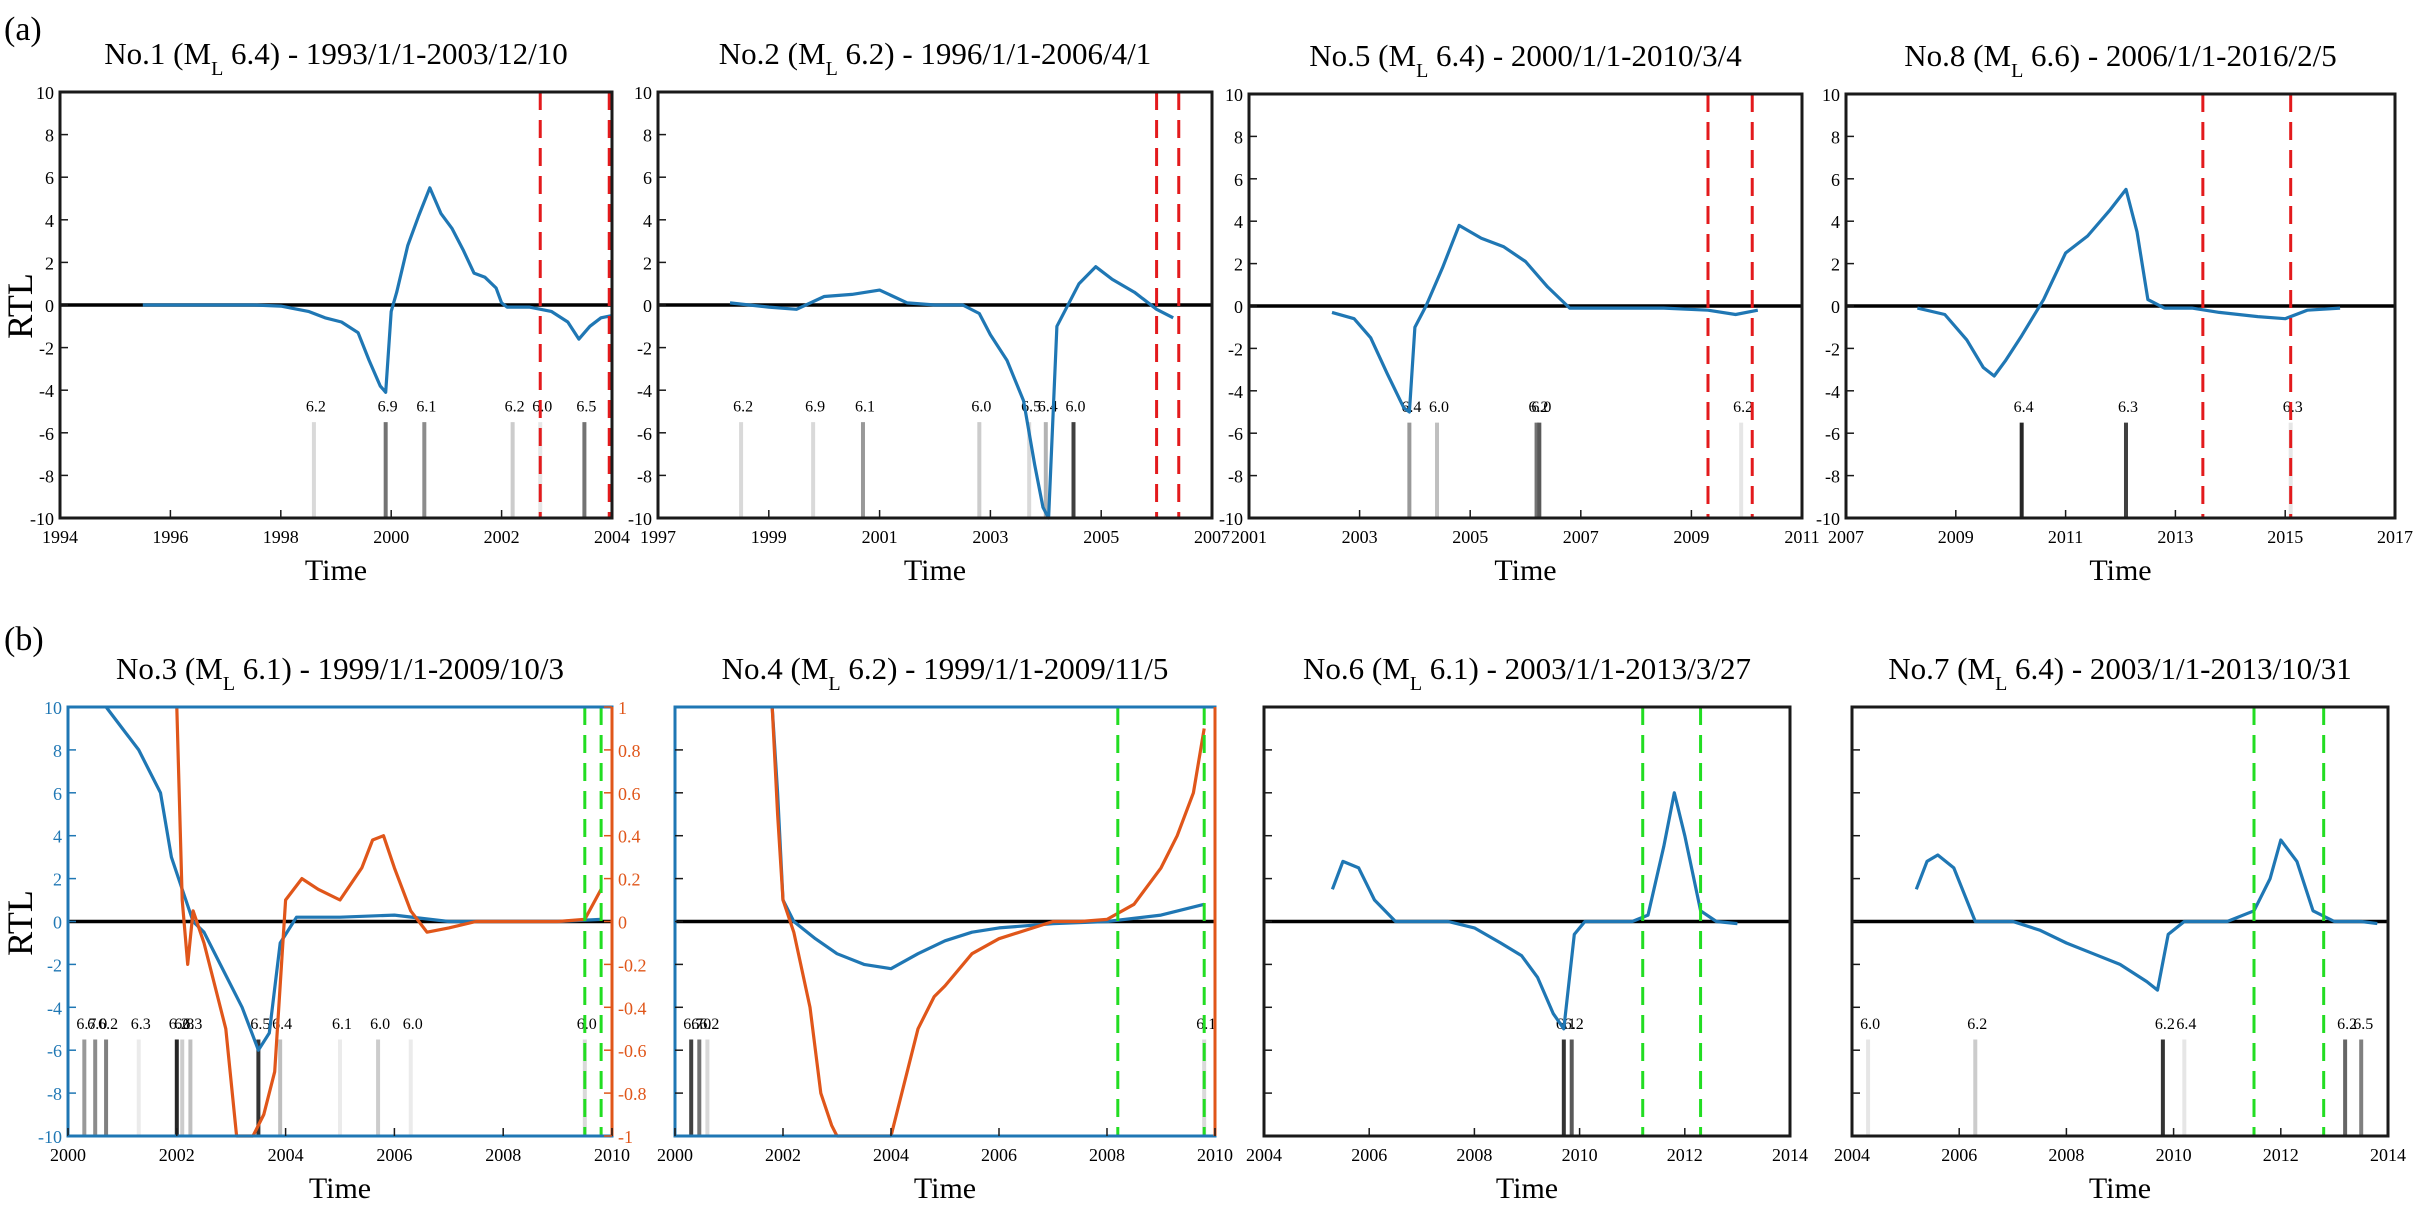  I want to click on y2-tick-label: -0.6, so click(632, 1051).